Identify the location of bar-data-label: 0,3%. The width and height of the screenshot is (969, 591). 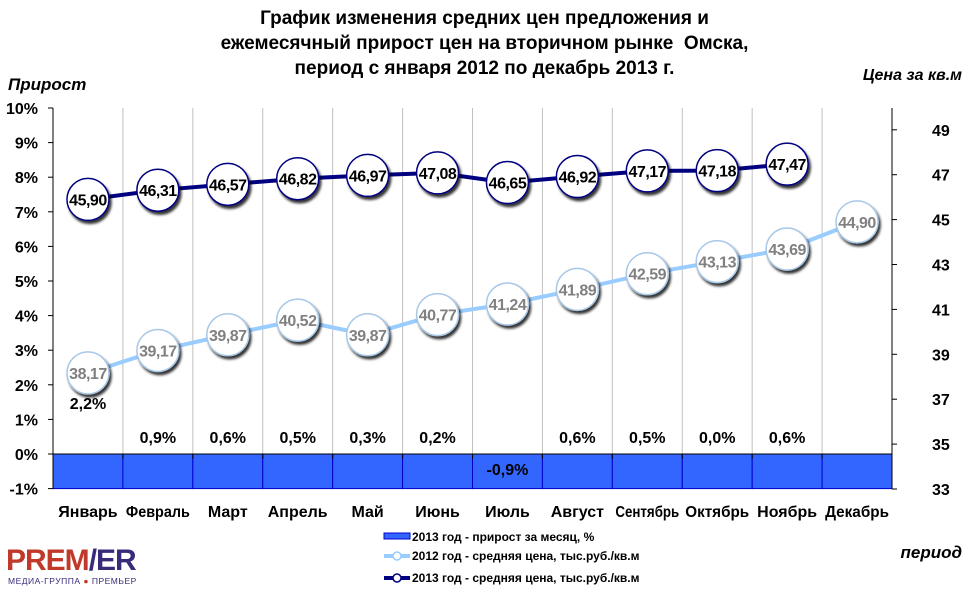
(367, 438).